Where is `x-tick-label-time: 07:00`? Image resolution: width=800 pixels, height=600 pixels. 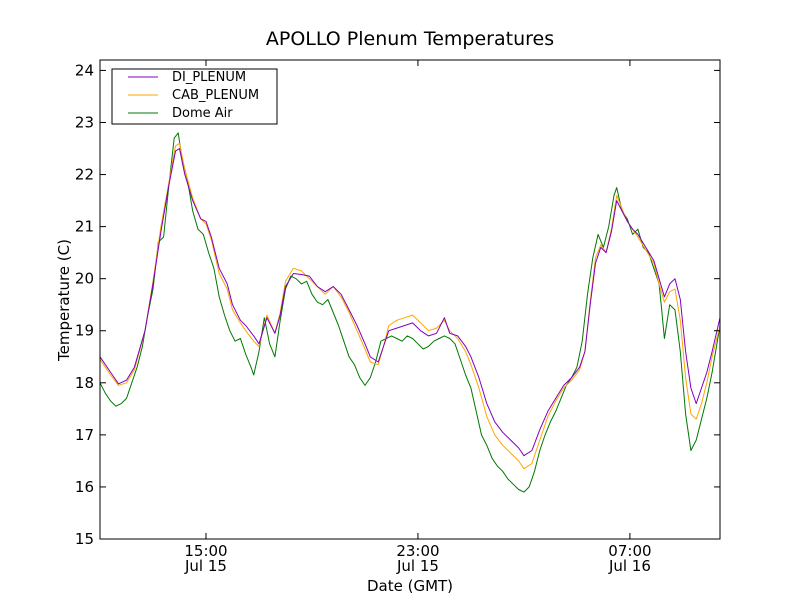
x-tick-label-time: 07:00 is located at coordinates (629, 551).